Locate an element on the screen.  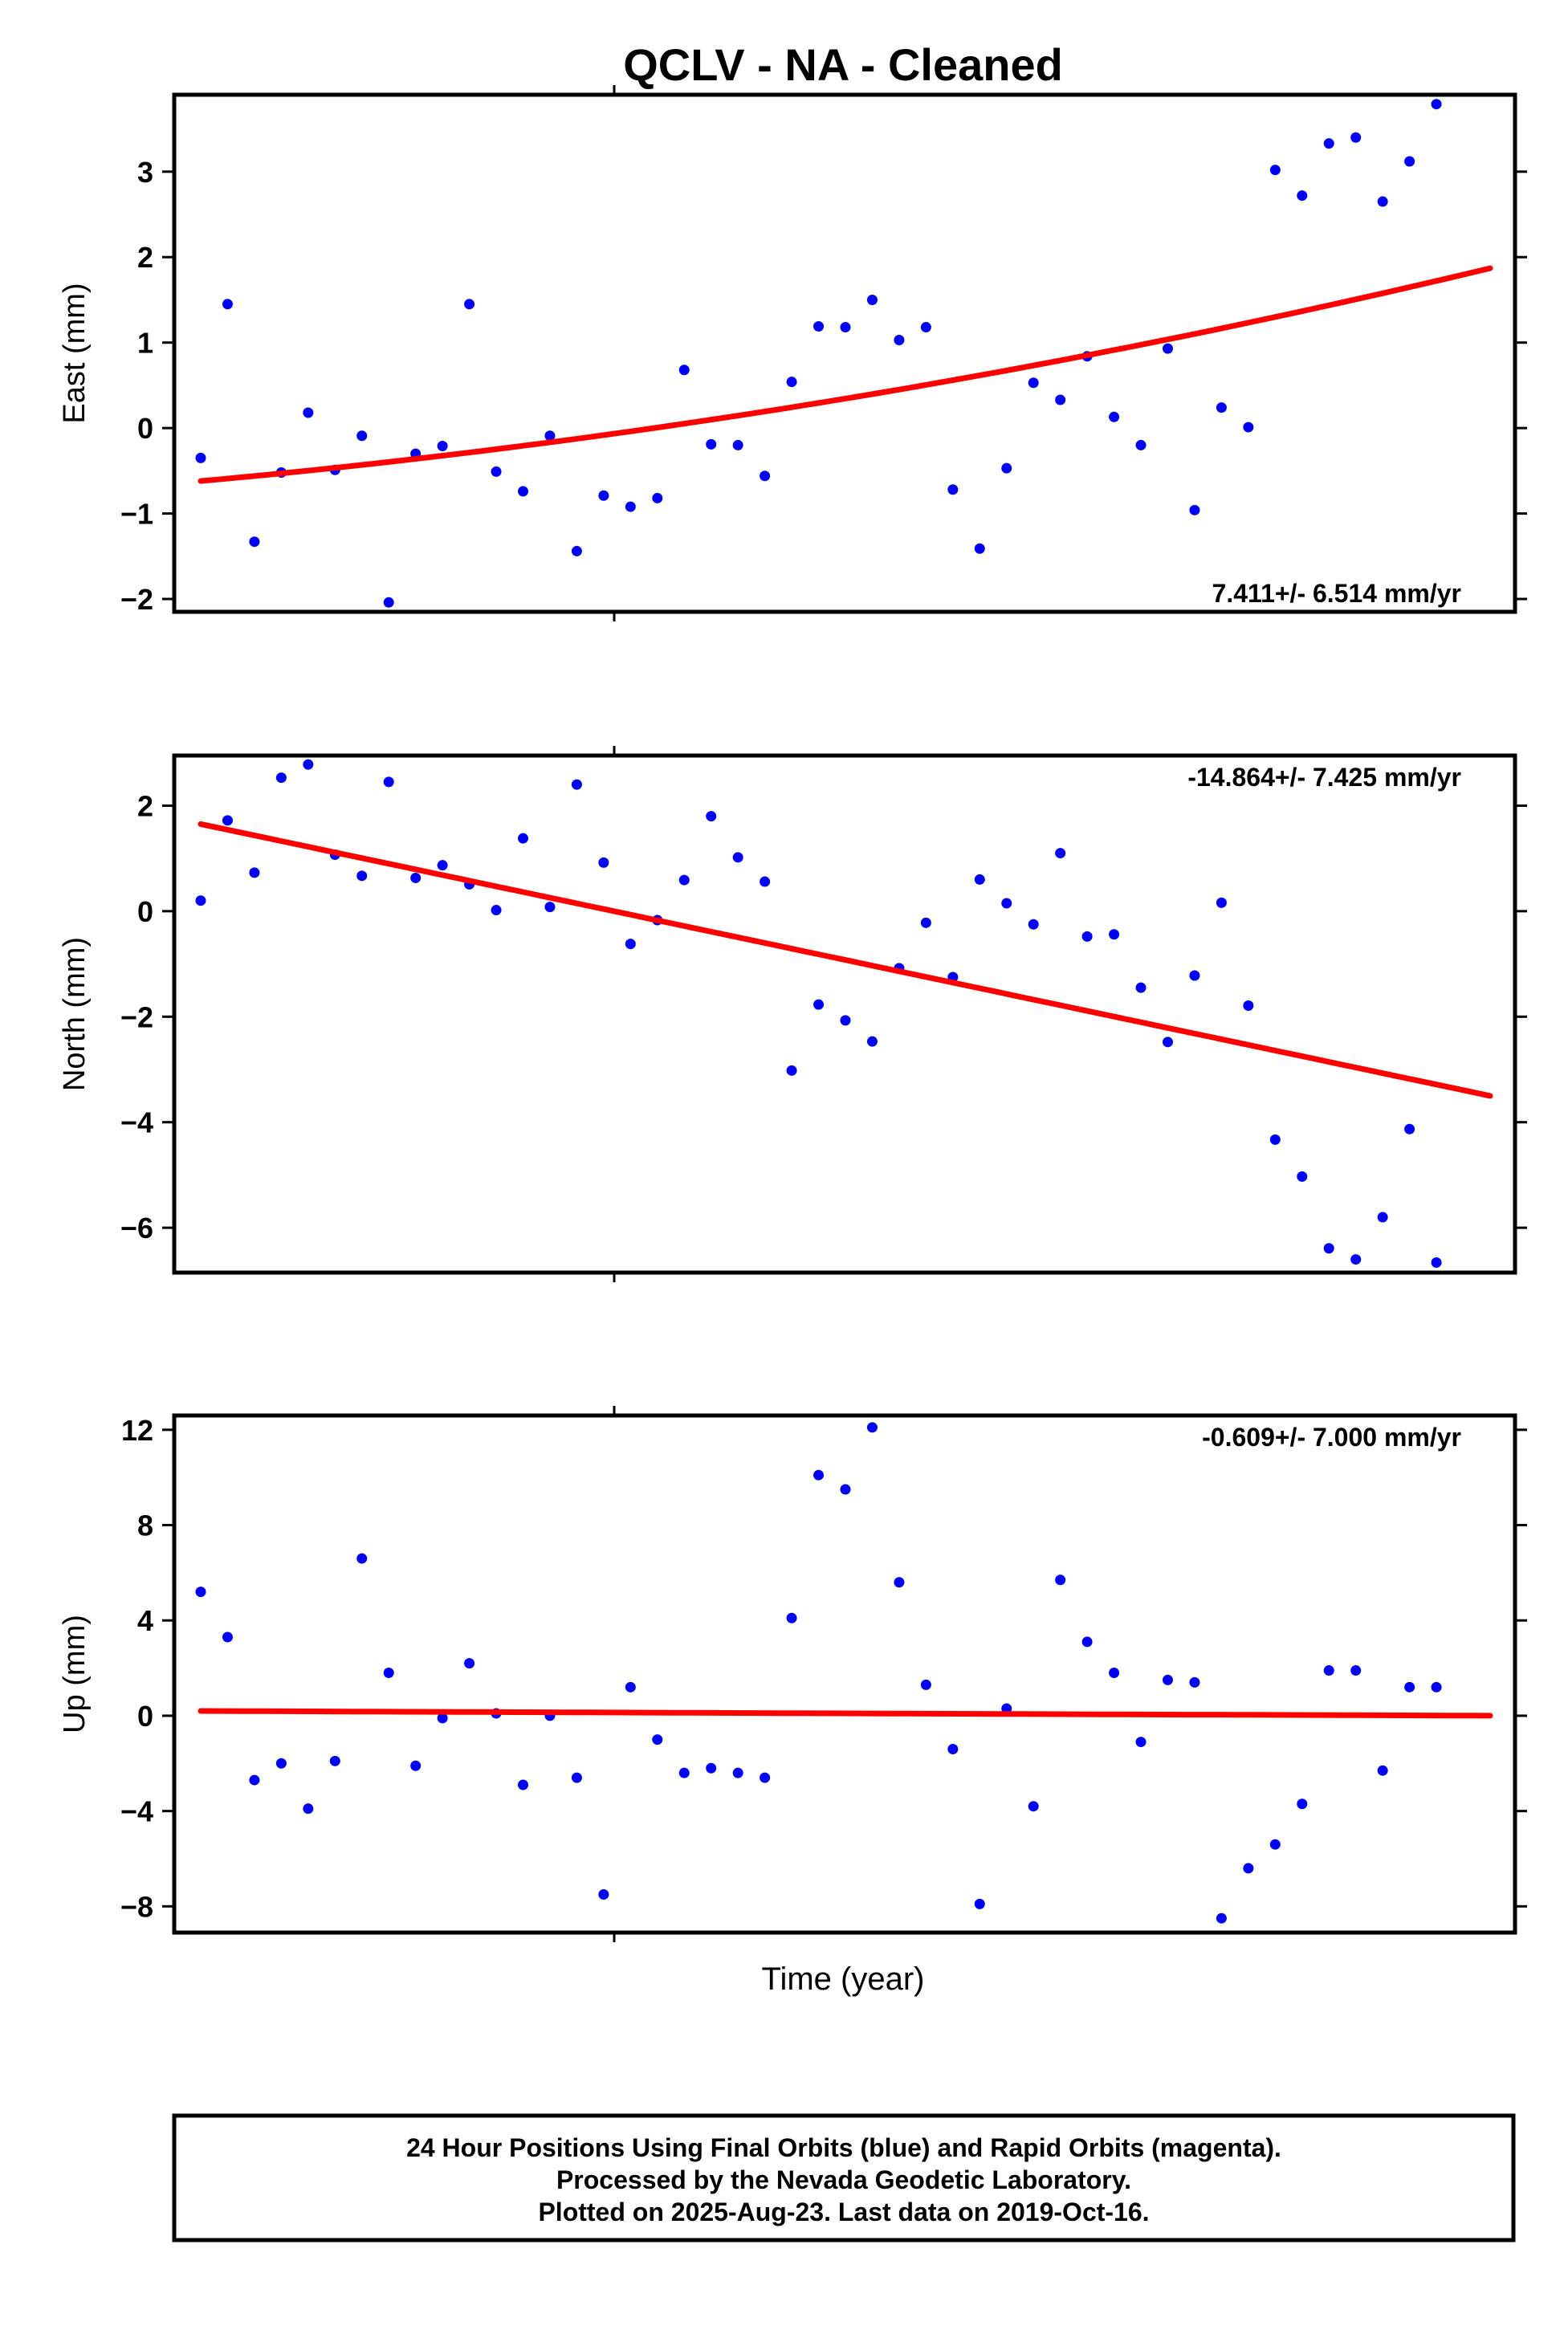
y-tick-label-north: −6 is located at coordinates (136, 1228).